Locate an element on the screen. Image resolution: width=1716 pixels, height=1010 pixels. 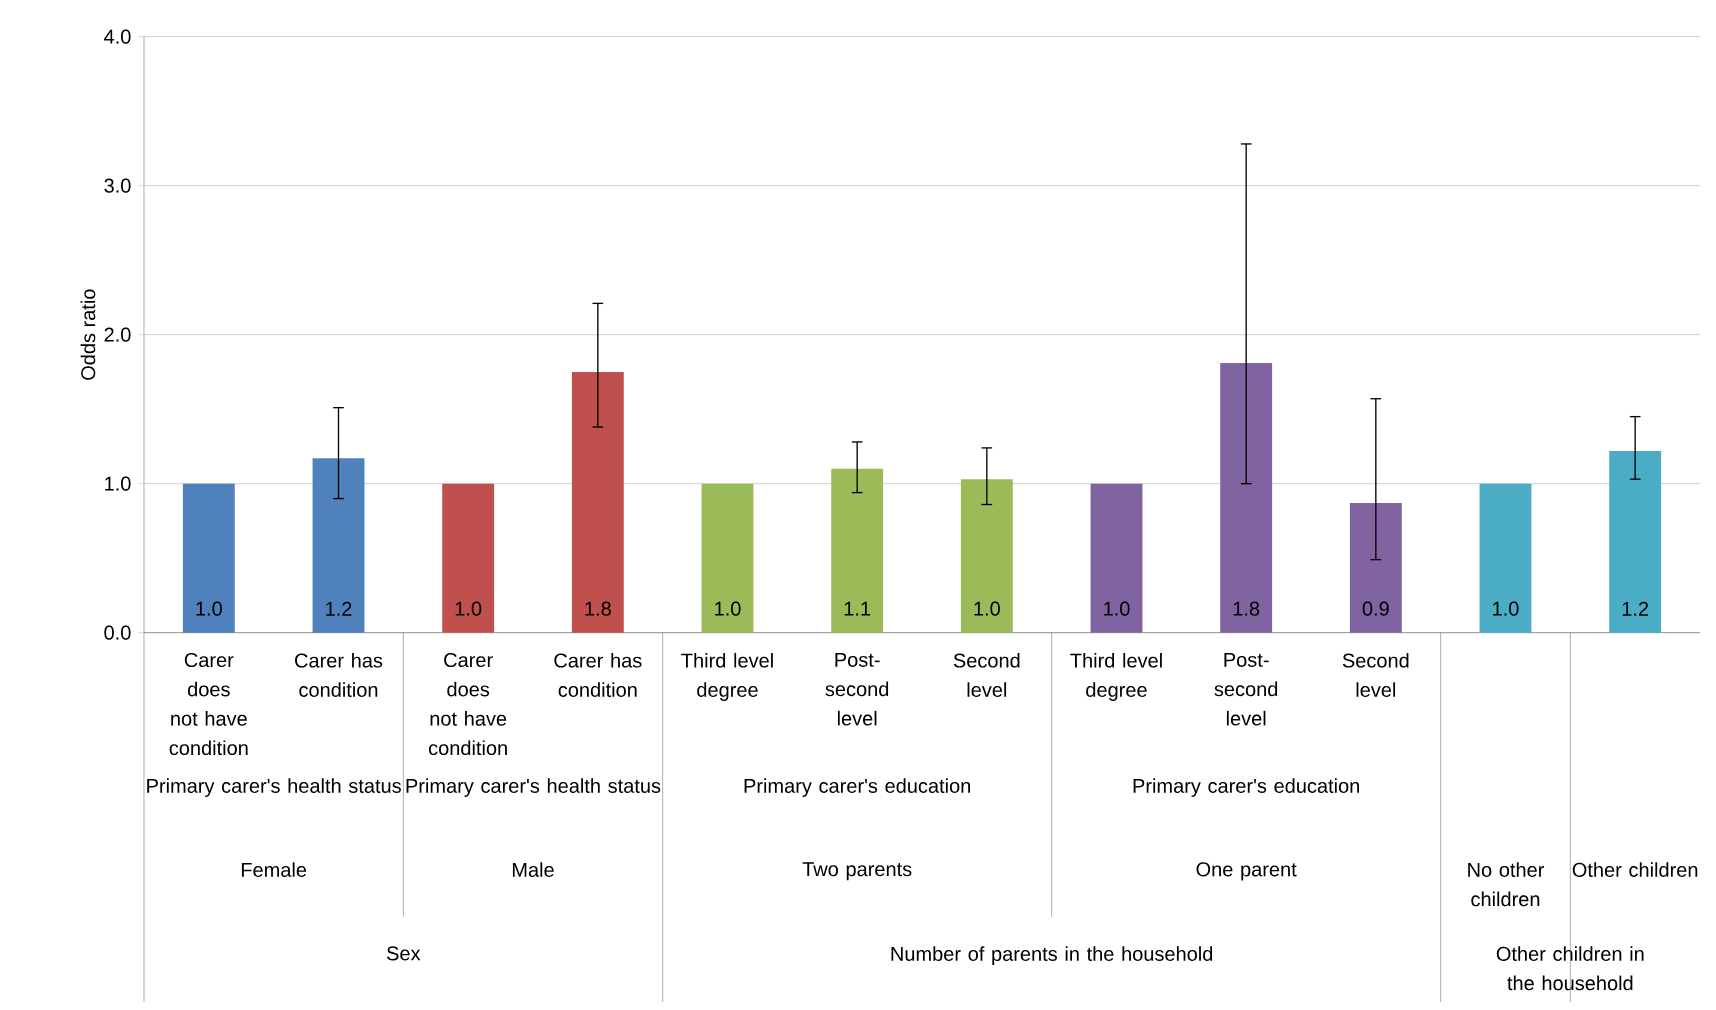
y-tick-label: 1.0 is located at coordinates (118, 483).